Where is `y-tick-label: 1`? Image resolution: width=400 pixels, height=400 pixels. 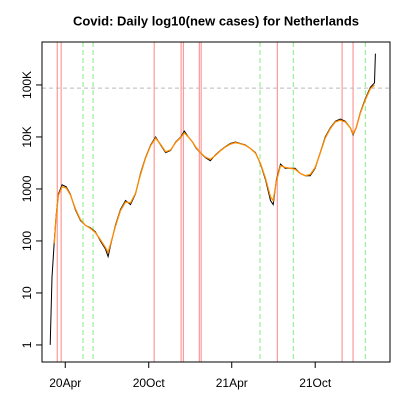 y-tick-label: 1 is located at coordinates (27, 344).